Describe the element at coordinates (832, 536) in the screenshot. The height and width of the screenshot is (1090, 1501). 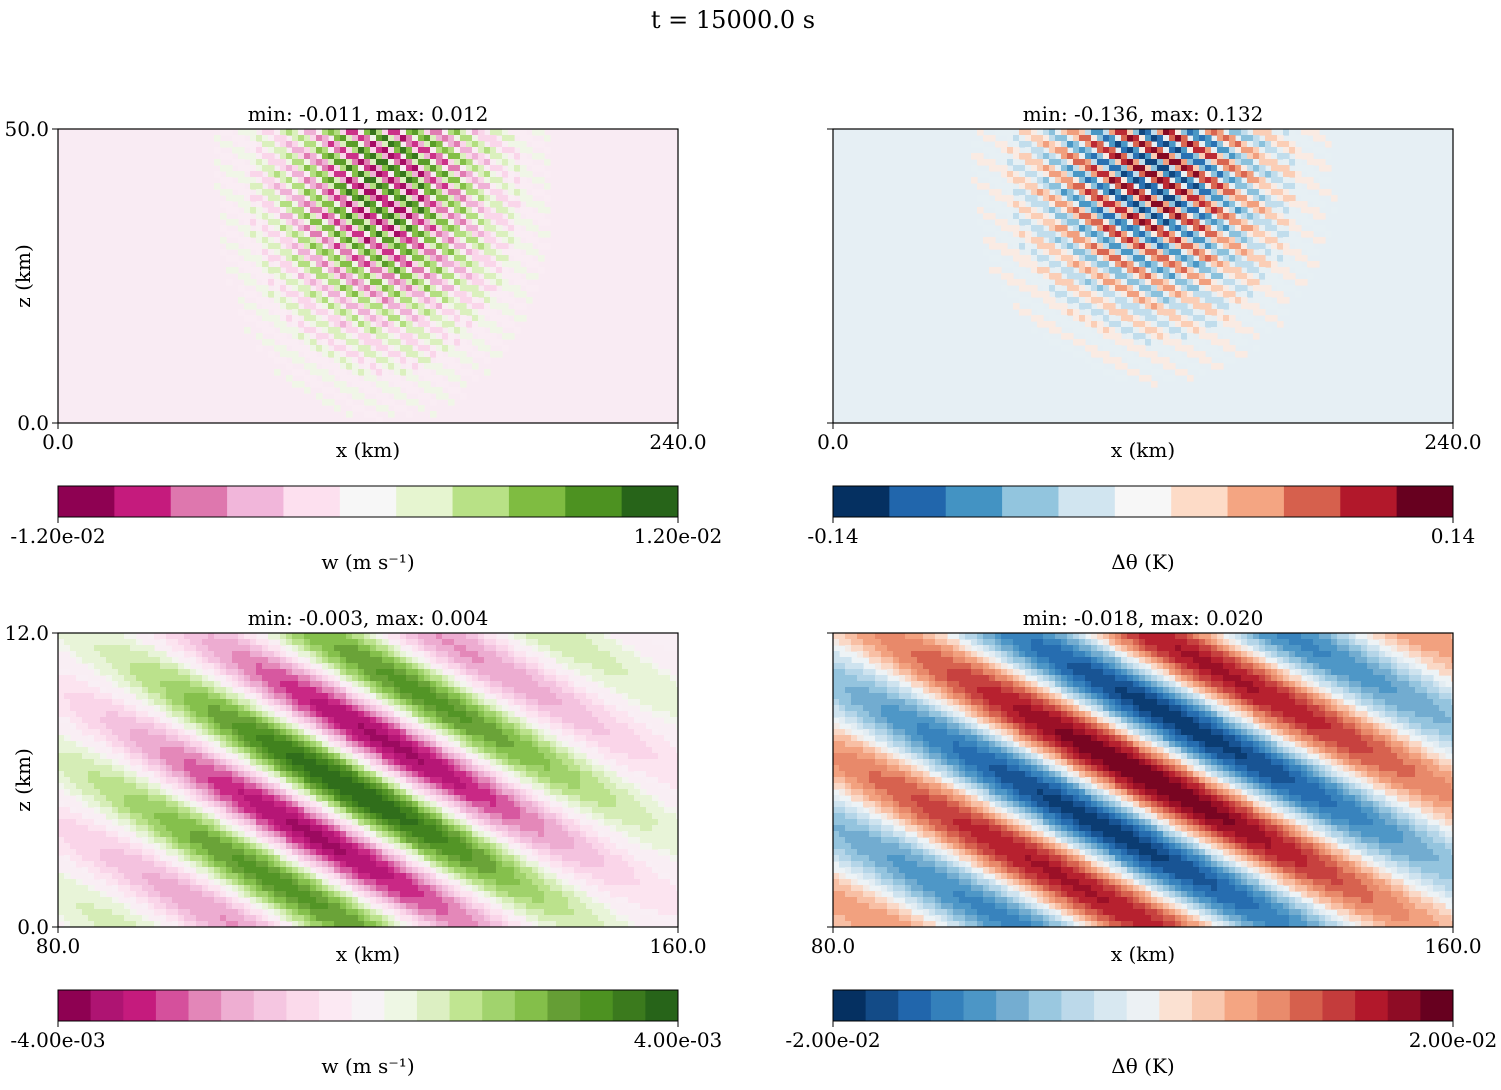
I see `colorbar-min-label: -0.14` at that location.